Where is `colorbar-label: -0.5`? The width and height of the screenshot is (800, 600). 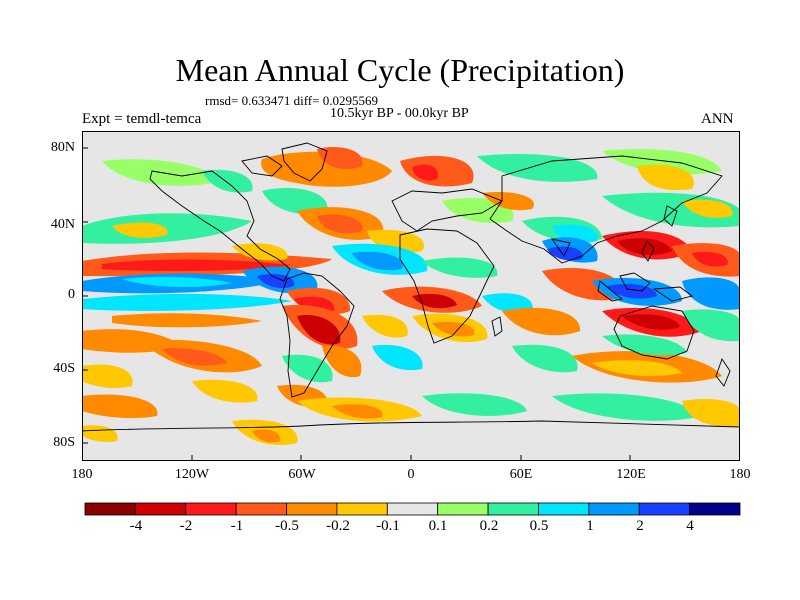 colorbar-label: -0.5 is located at coordinates (287, 526).